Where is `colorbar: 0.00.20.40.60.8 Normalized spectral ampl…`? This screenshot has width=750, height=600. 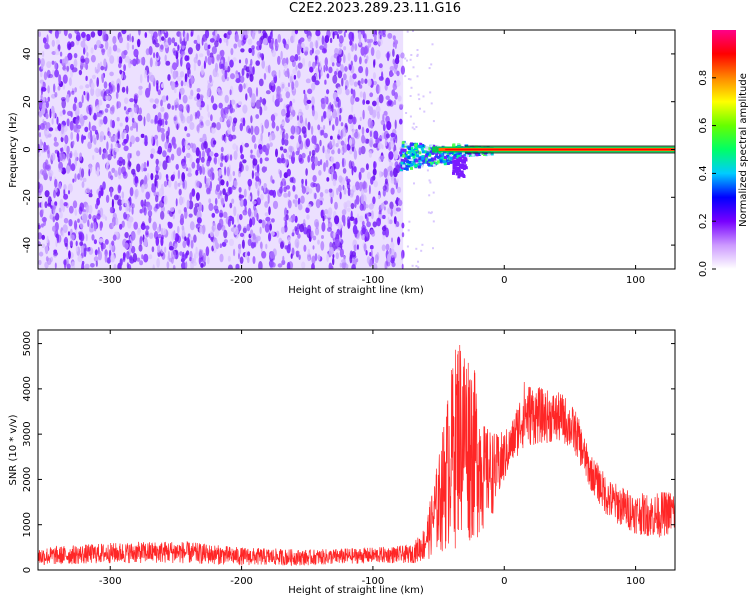 colorbar: 0.00.20.40.60.8 Normalized spectral ampl… is located at coordinates (723, 153).